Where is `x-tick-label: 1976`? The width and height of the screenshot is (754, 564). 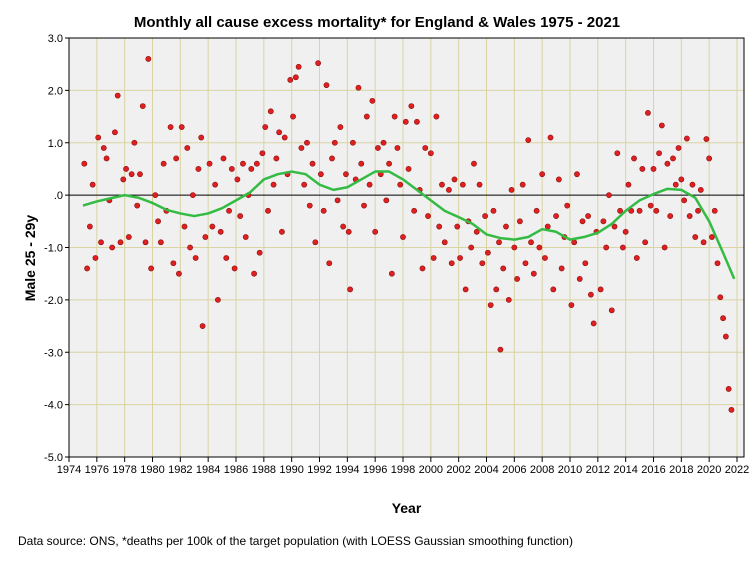 x-tick-label: 1976 is located at coordinates (97, 470).